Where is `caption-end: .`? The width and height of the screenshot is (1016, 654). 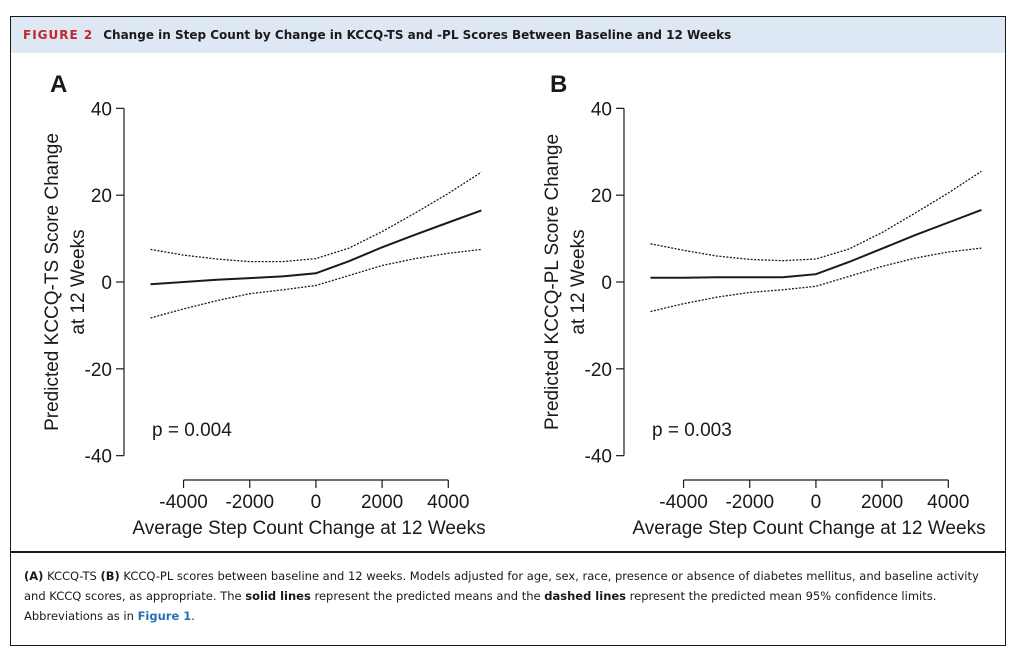 caption-end: . is located at coordinates (193, 616).